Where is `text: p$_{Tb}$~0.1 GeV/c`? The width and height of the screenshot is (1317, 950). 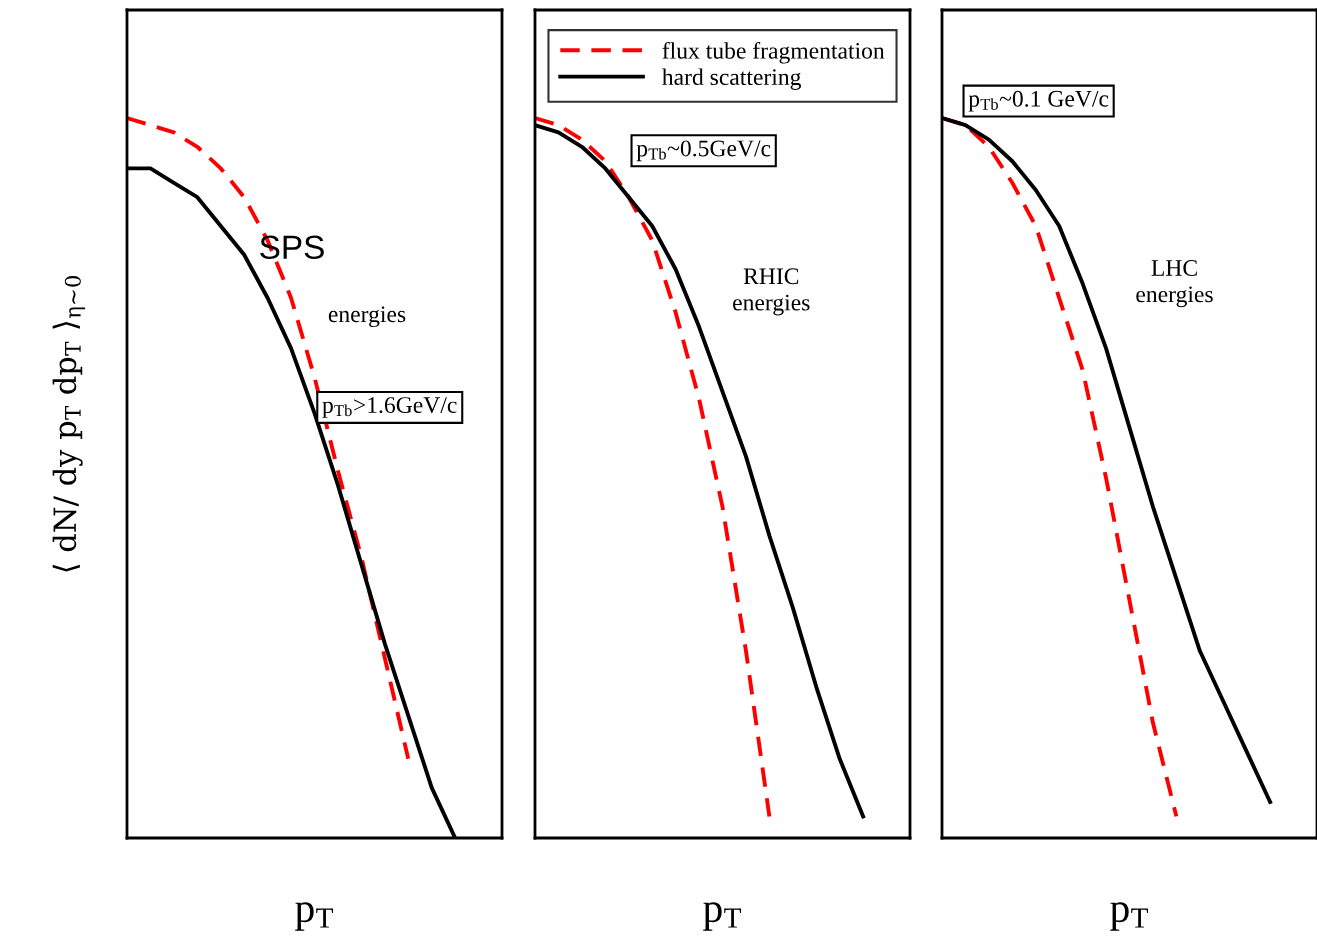
text: p$_{Tb}$~0.1 GeV/c is located at coordinates (1038, 101).